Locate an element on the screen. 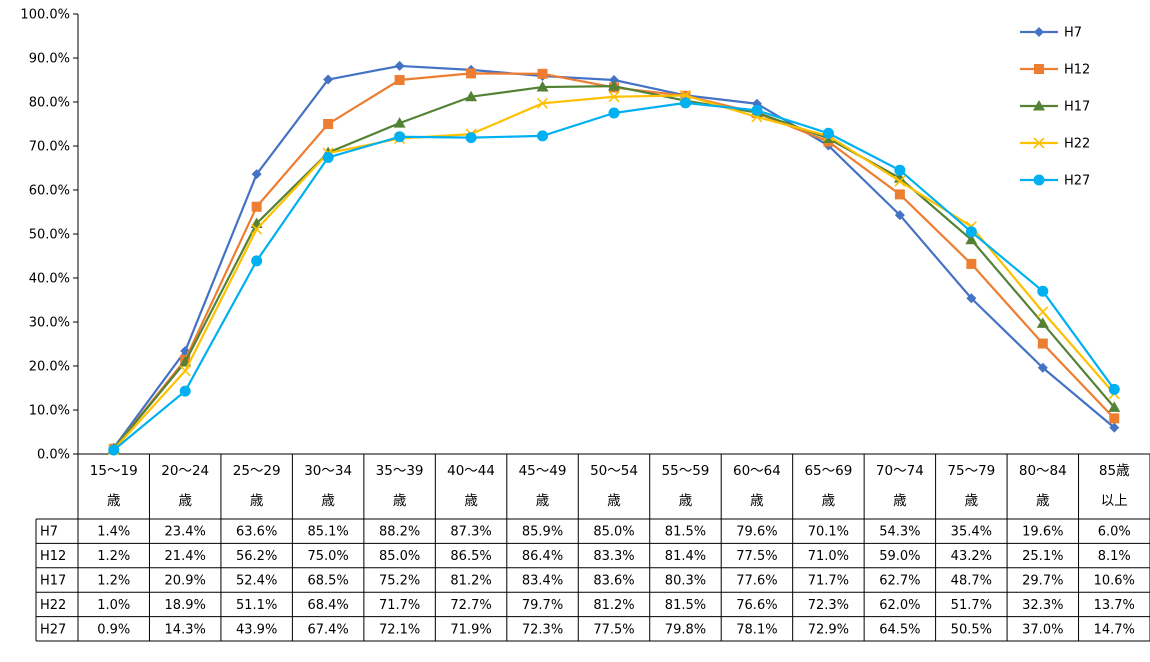 This screenshot has width=1150, height=662. category-label-top: 60〜64 is located at coordinates (757, 471).